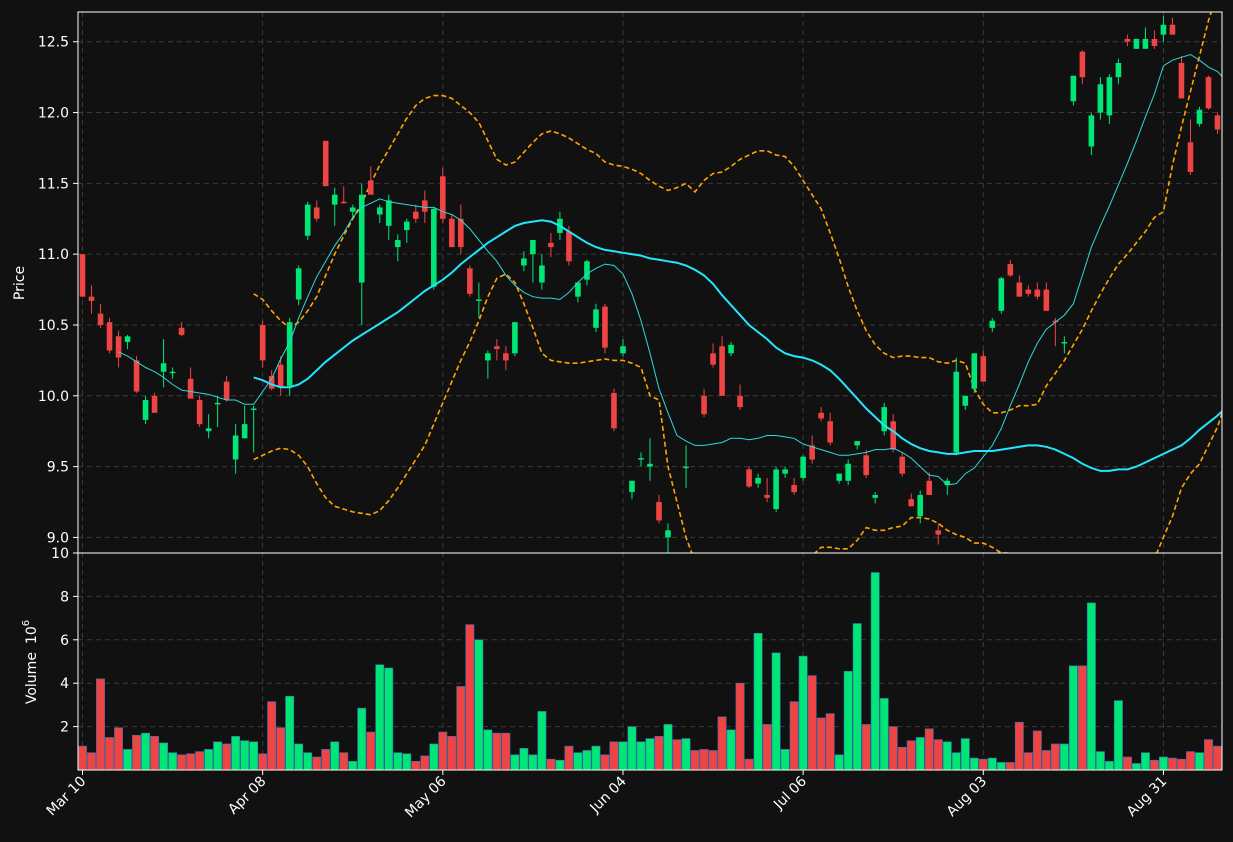 This screenshot has height=842, width=1233. What do you see at coordinates (53, 114) in the screenshot?
I see `price-tick-label: 12.0` at bounding box center [53, 114].